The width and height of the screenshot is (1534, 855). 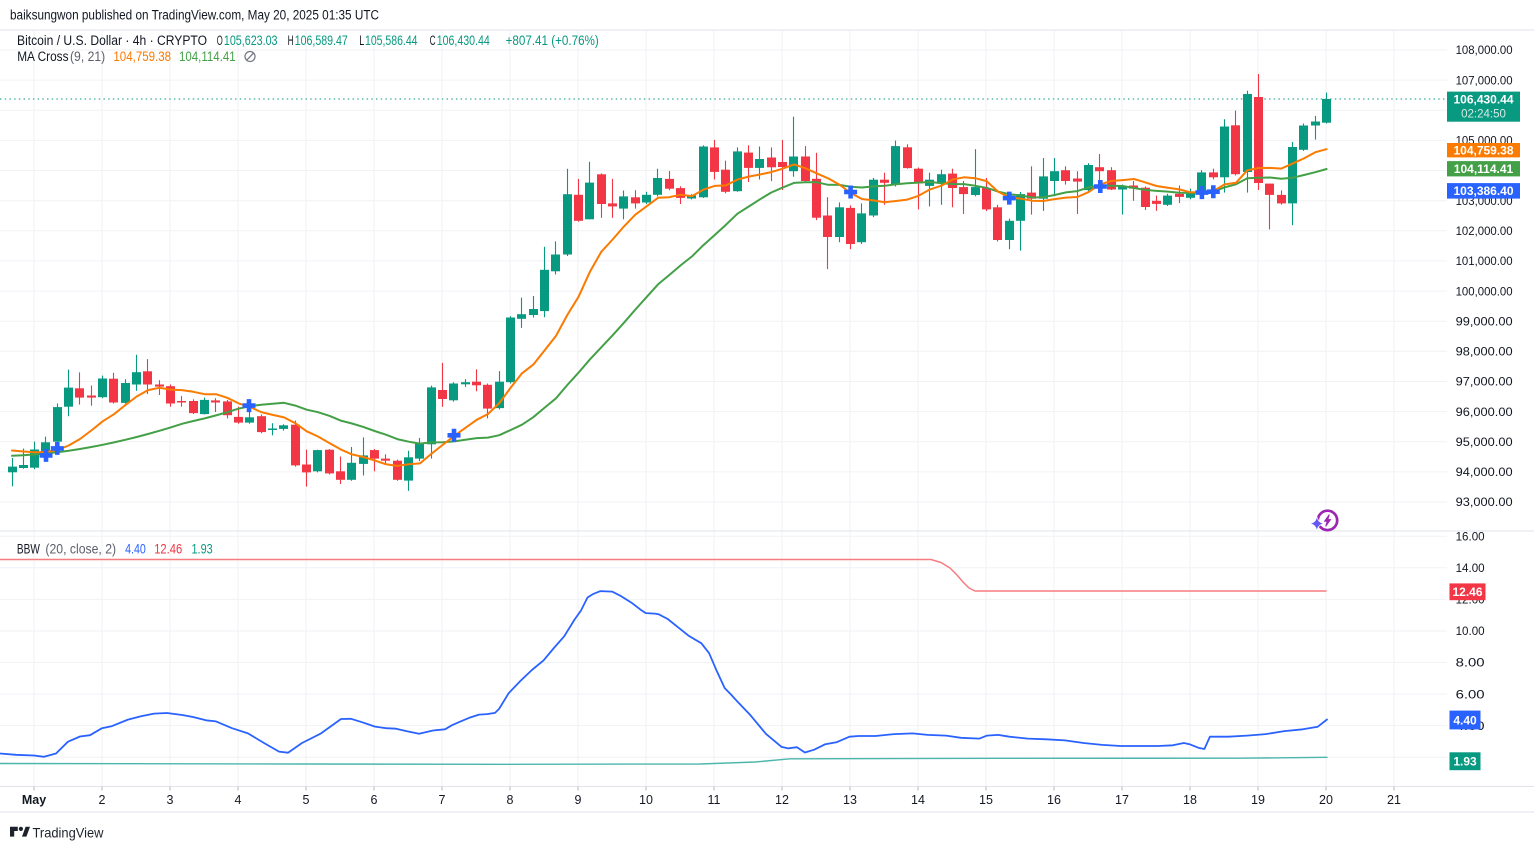 I want to click on svg-text: 7, so click(x=442, y=800).